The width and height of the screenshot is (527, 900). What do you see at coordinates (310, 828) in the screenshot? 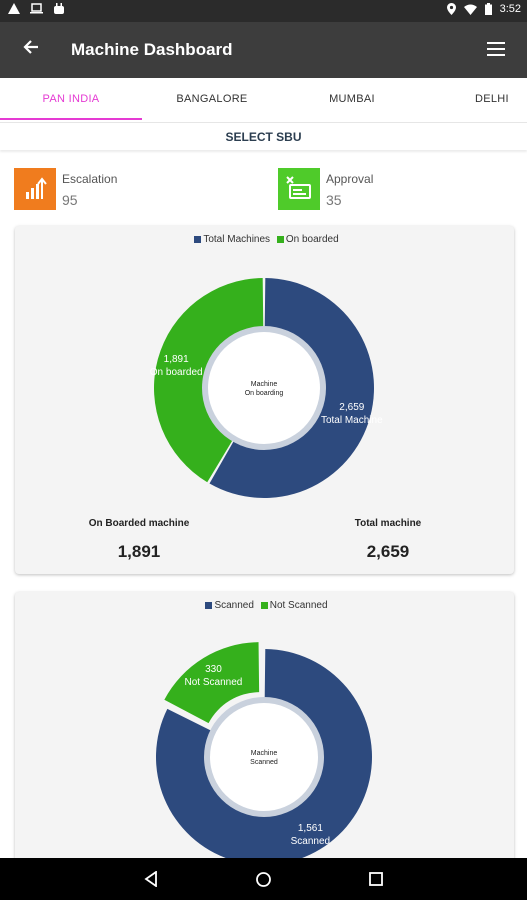
I see `slice-scanned-value-label: 1,561` at bounding box center [310, 828].